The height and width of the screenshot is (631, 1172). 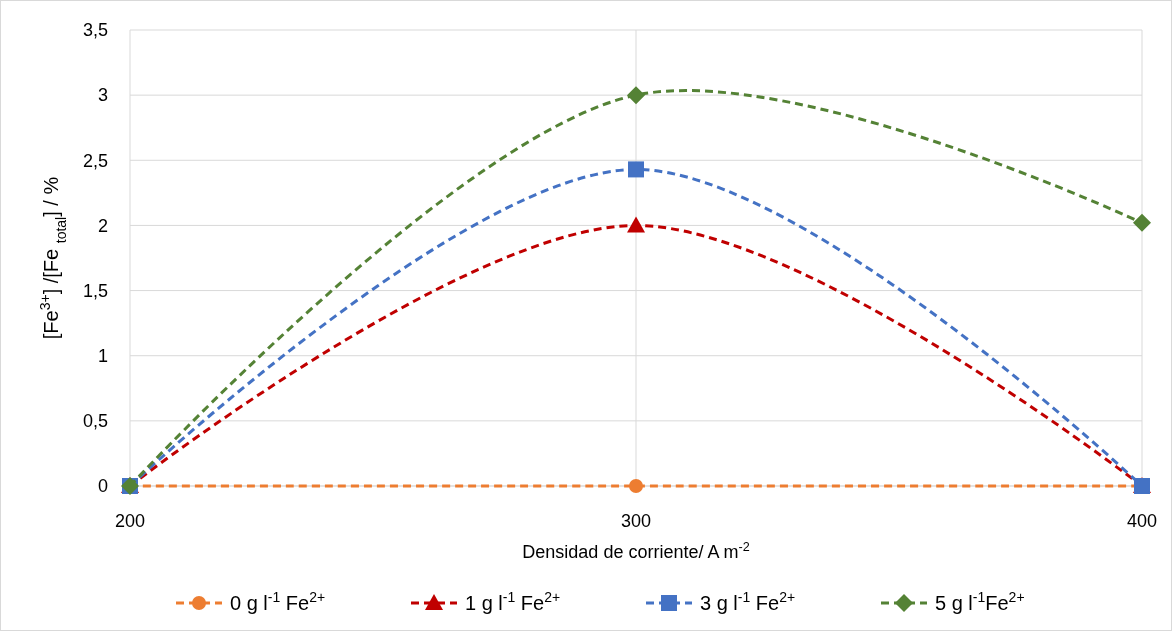 I want to click on y-tick-label: 0, so click(x=102, y=486).